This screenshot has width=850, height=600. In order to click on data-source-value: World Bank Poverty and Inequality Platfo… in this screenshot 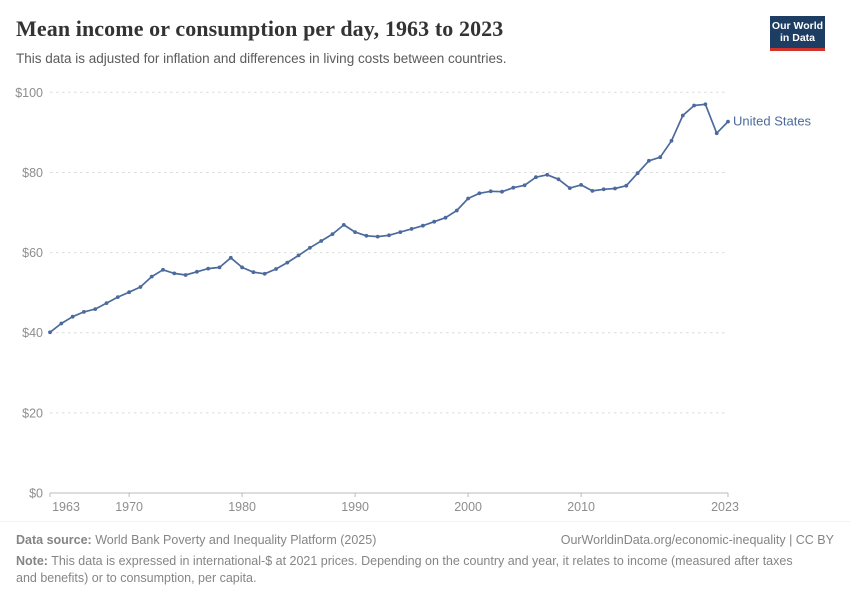, I will do `click(234, 540)`.